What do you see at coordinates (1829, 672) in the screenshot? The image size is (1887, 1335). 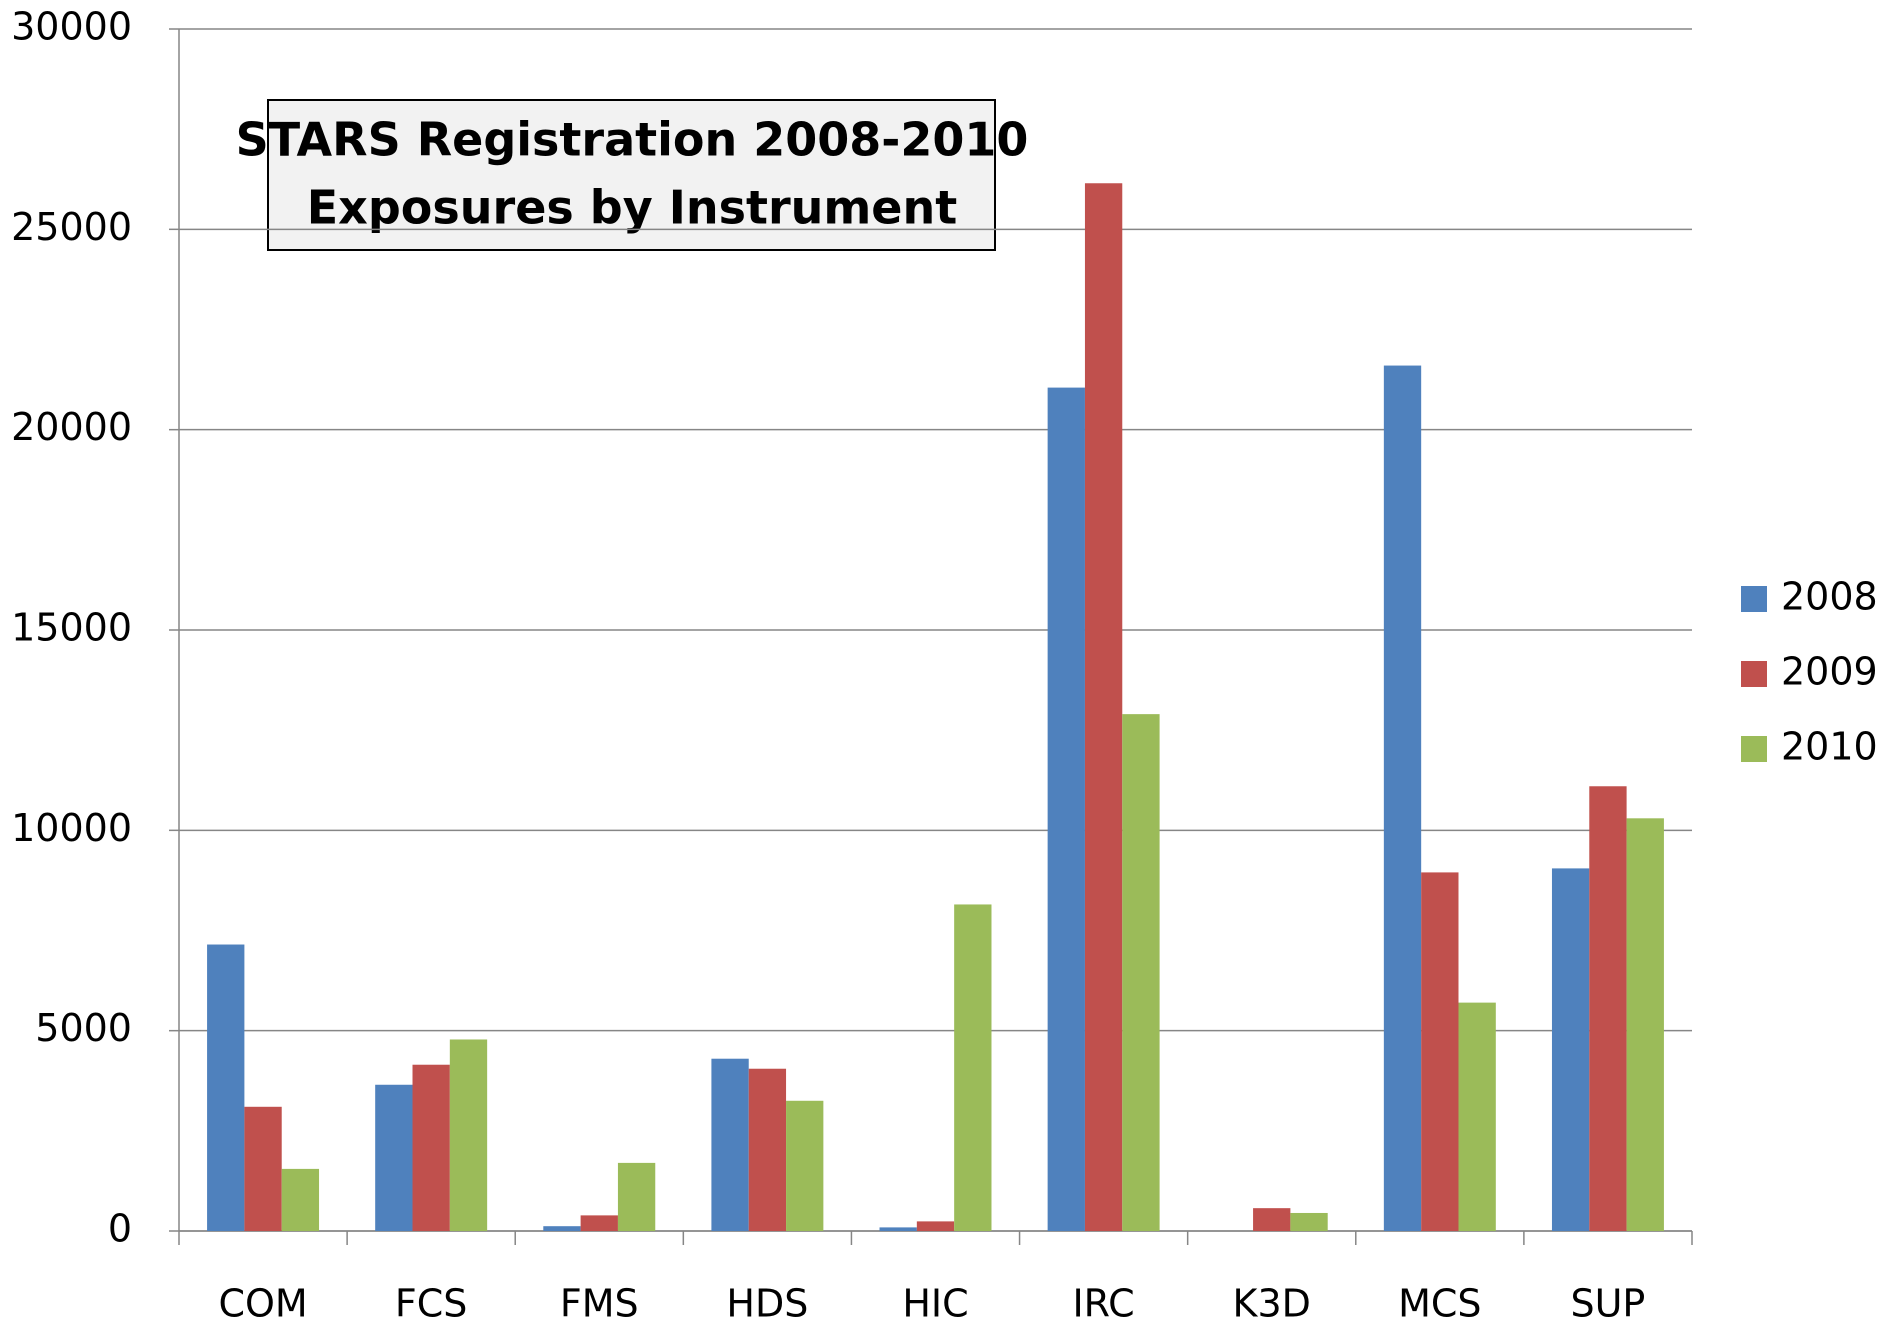 I see `legend-label: 2009` at bounding box center [1829, 672].